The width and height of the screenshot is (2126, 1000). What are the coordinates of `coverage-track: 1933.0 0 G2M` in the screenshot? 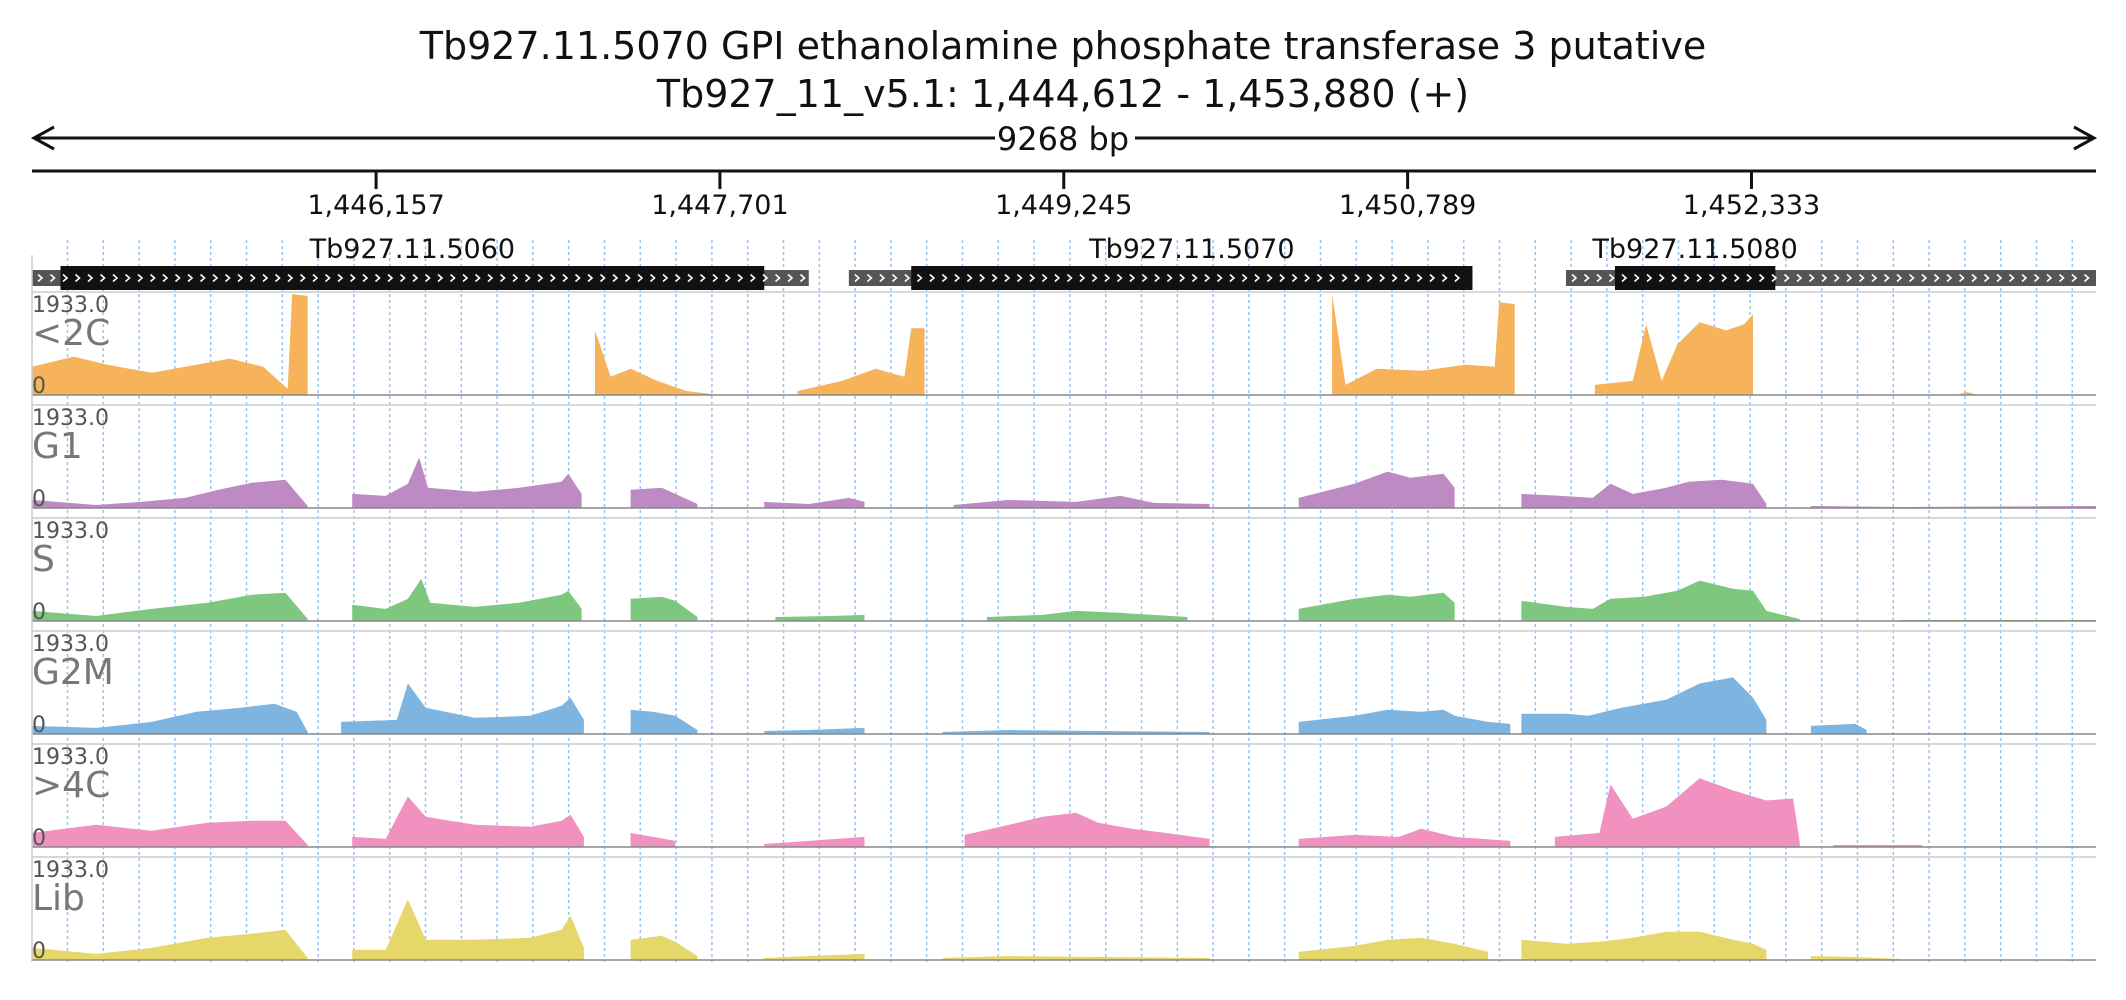 It's located at (1064, 684).